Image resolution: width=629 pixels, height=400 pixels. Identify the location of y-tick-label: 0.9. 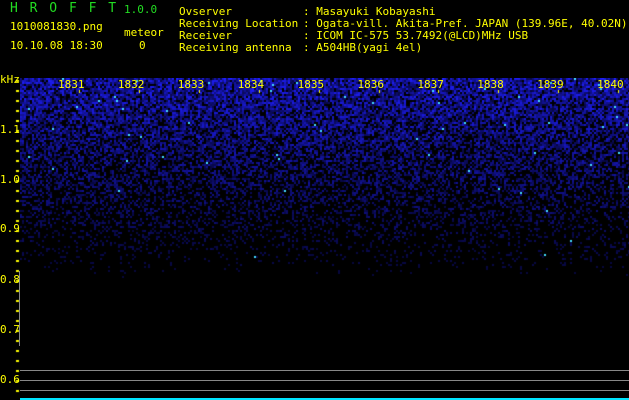
(10, 228).